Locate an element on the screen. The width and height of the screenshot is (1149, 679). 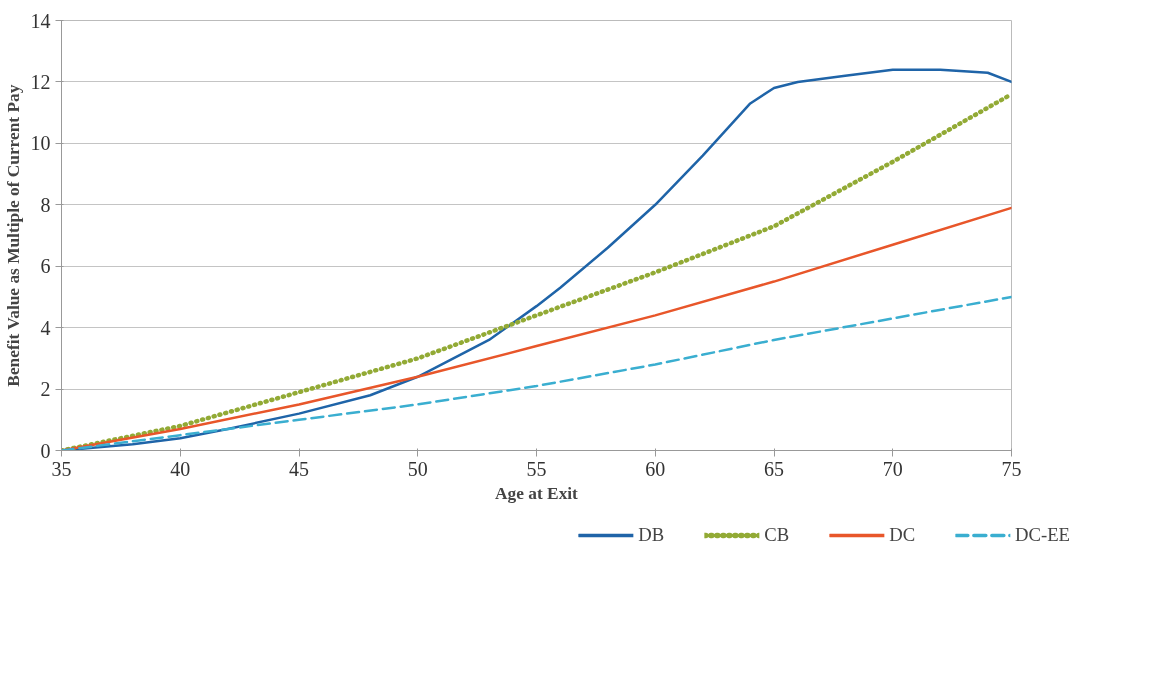
x-tick-label: 45 is located at coordinates (299, 468).